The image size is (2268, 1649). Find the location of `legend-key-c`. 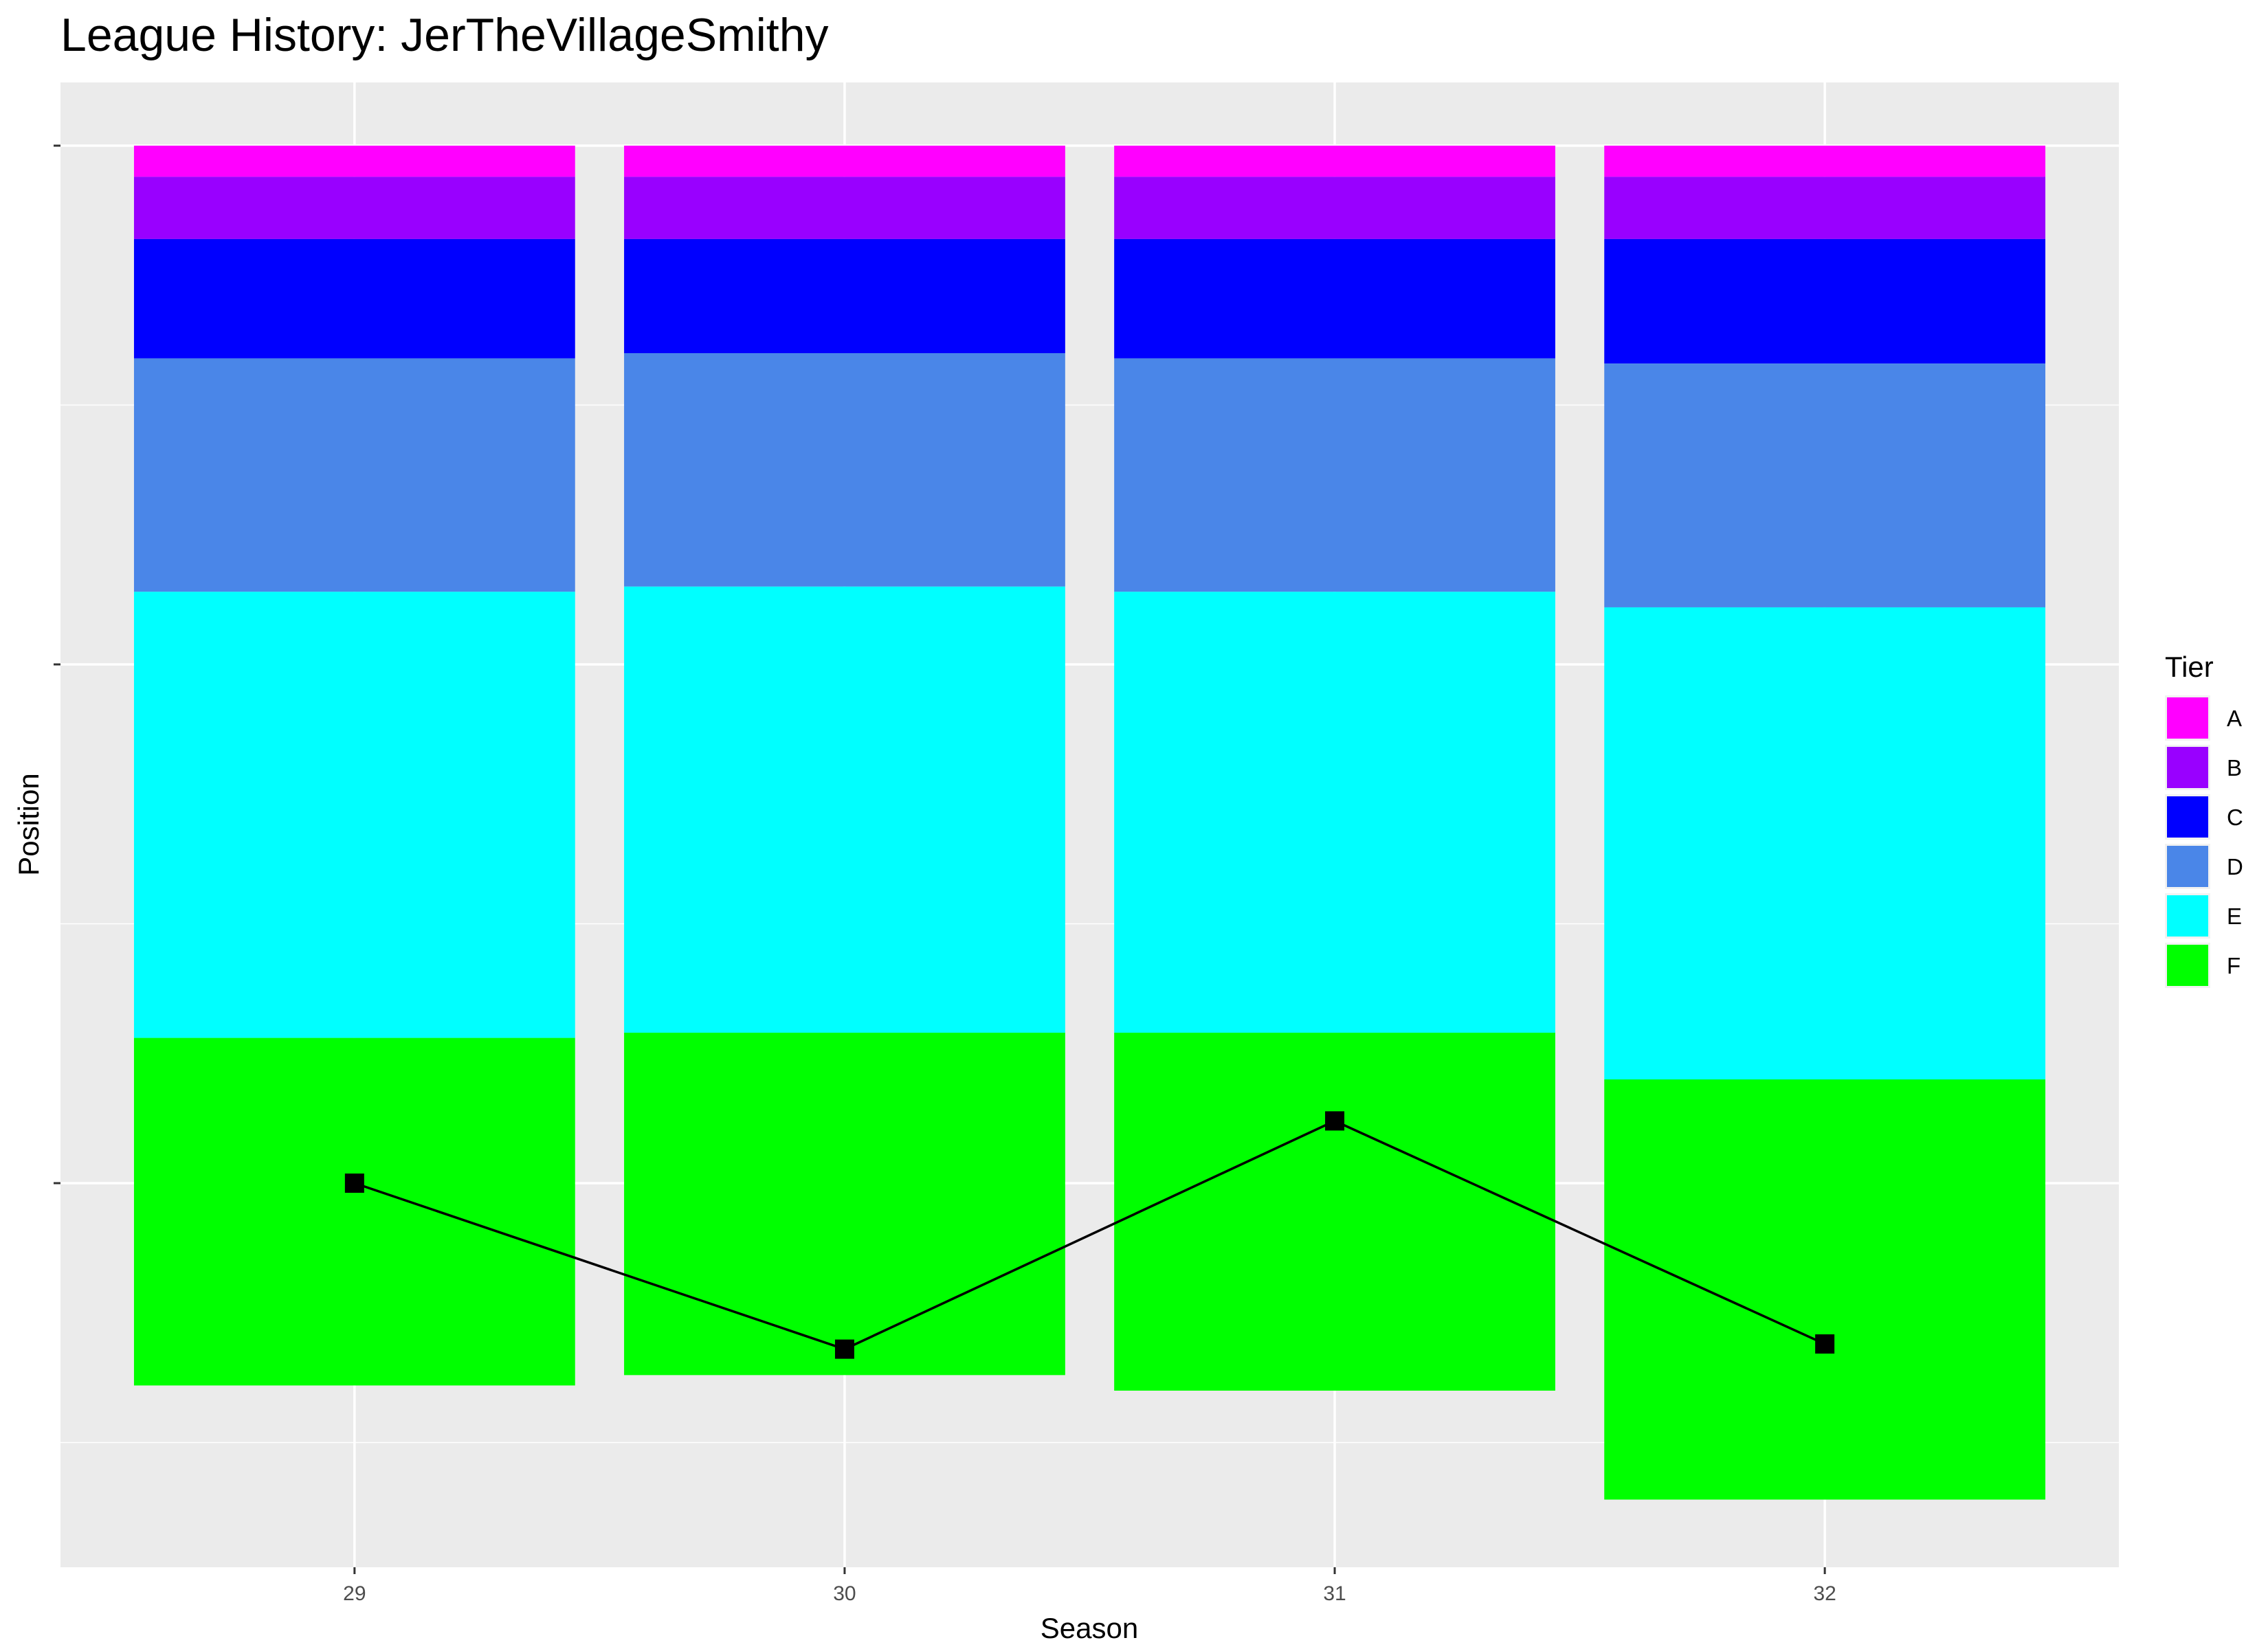

legend-key-c is located at coordinates (2187, 817).